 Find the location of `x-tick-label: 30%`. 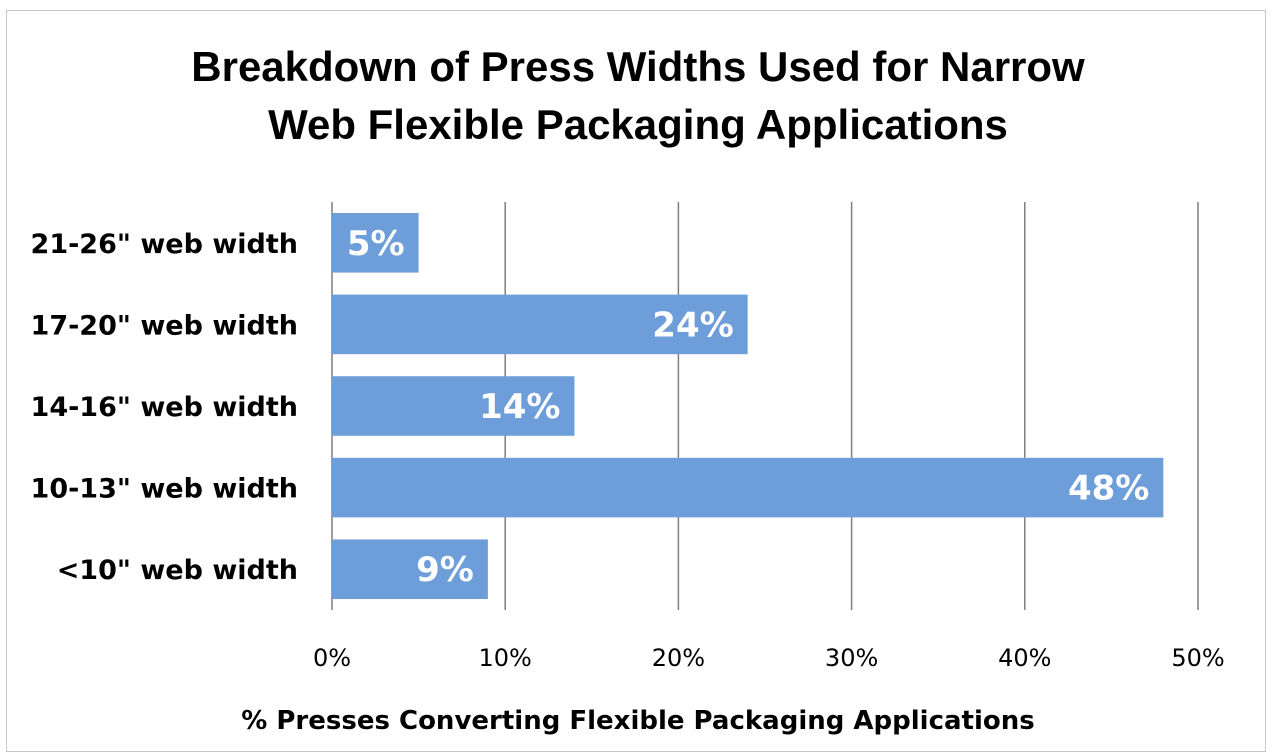

x-tick-label: 30% is located at coordinates (851, 658).